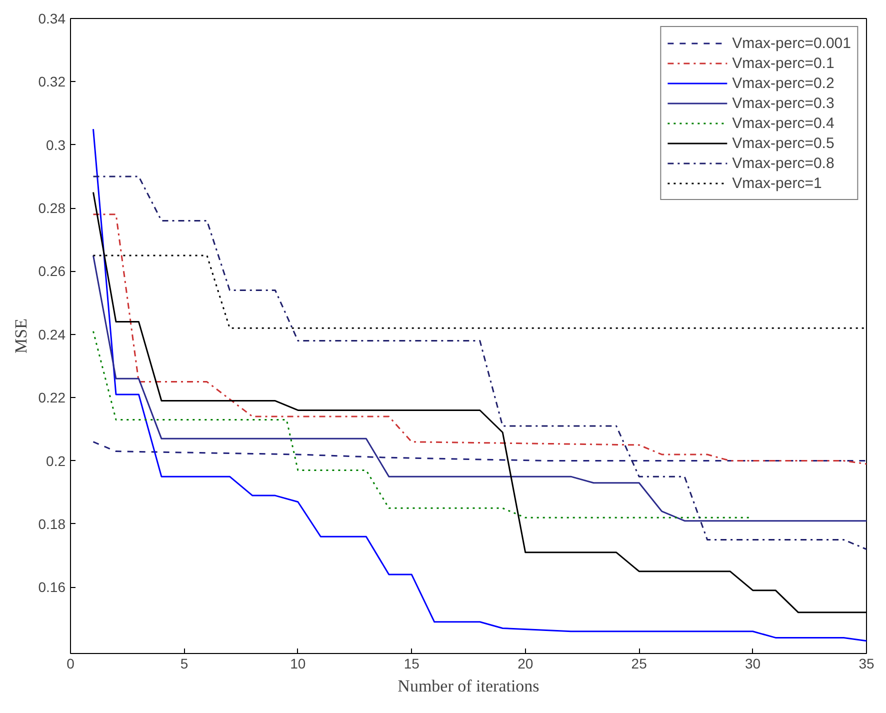 The image size is (886, 713). I want to click on y-axis-title: MSE, so click(20, 336).